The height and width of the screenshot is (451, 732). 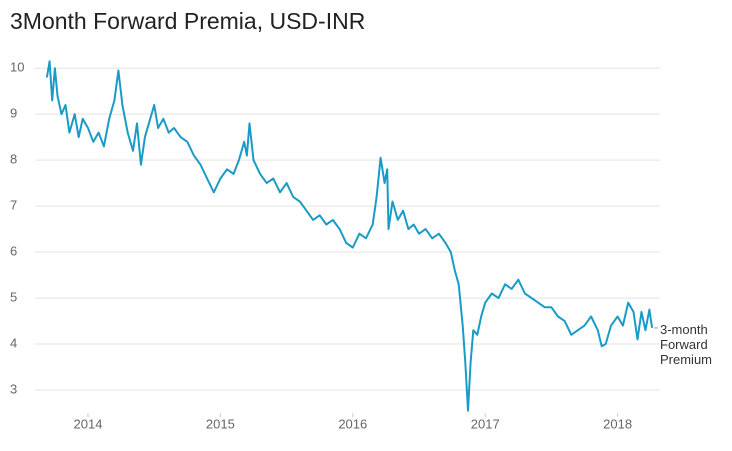 What do you see at coordinates (13, 251) in the screenshot?
I see `y-tick-label: 6` at bounding box center [13, 251].